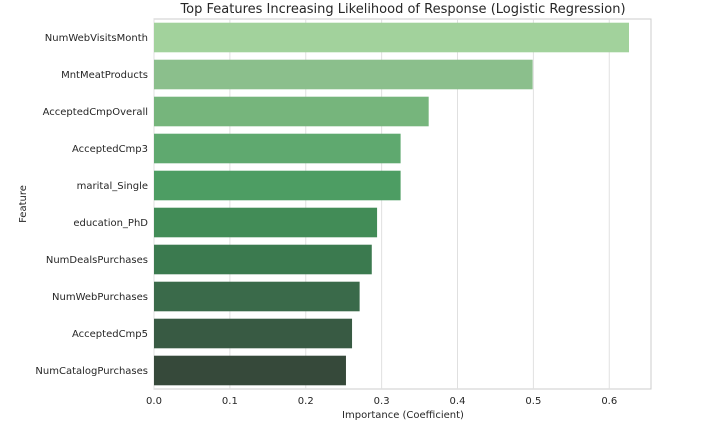  Describe the element at coordinates (277, 185) in the screenshot. I see `bar-marital_Single` at that location.